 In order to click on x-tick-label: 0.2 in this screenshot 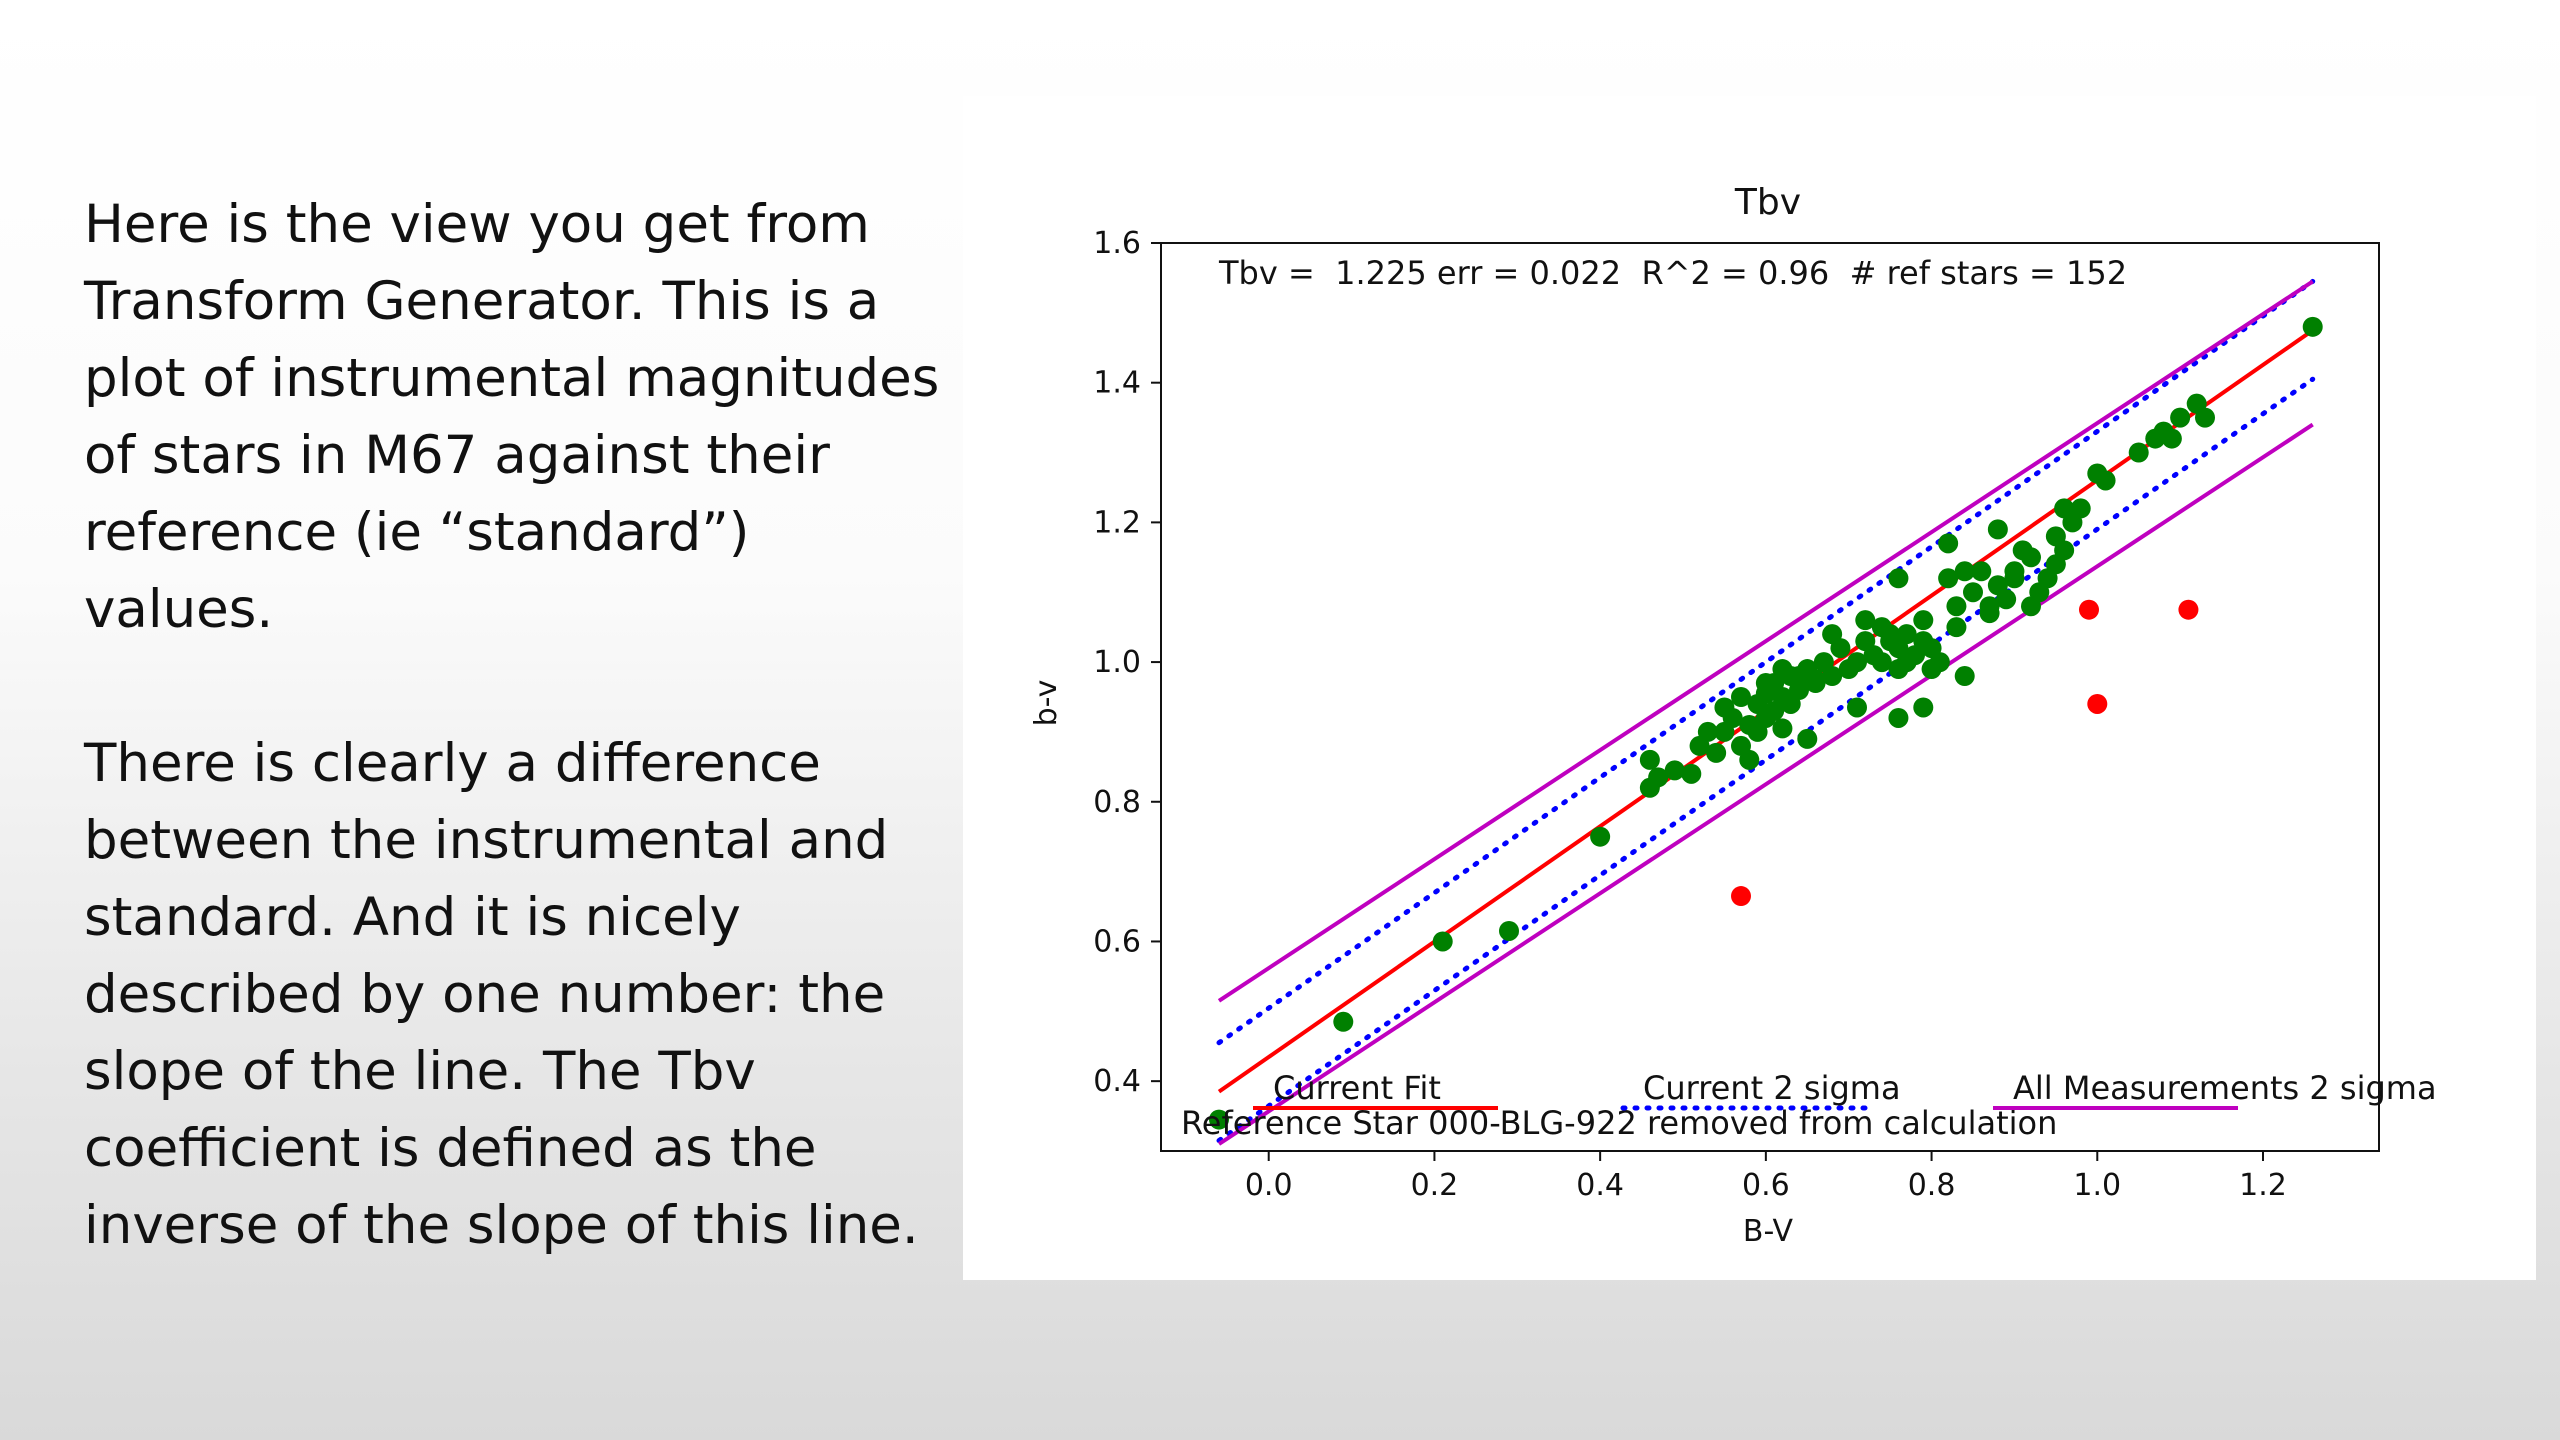, I will do `click(1435, 1185)`.